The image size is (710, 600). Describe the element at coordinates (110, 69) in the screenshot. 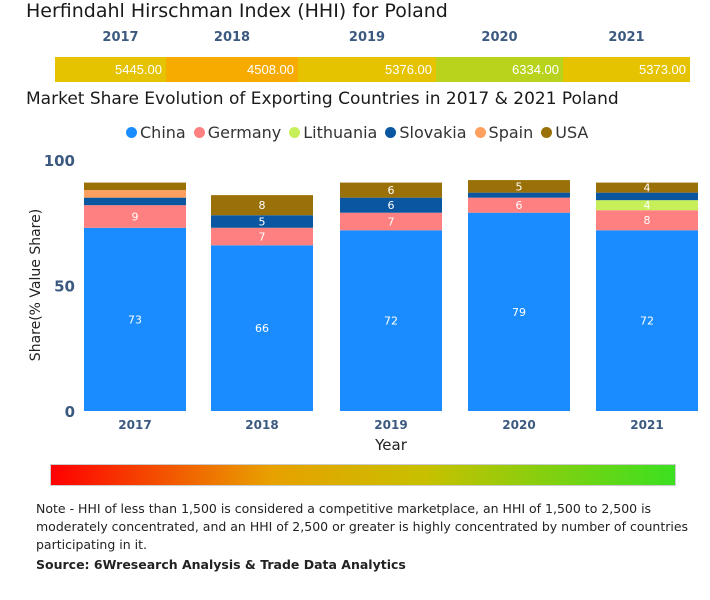

I see `hhi-value-2017: 5445.00` at that location.